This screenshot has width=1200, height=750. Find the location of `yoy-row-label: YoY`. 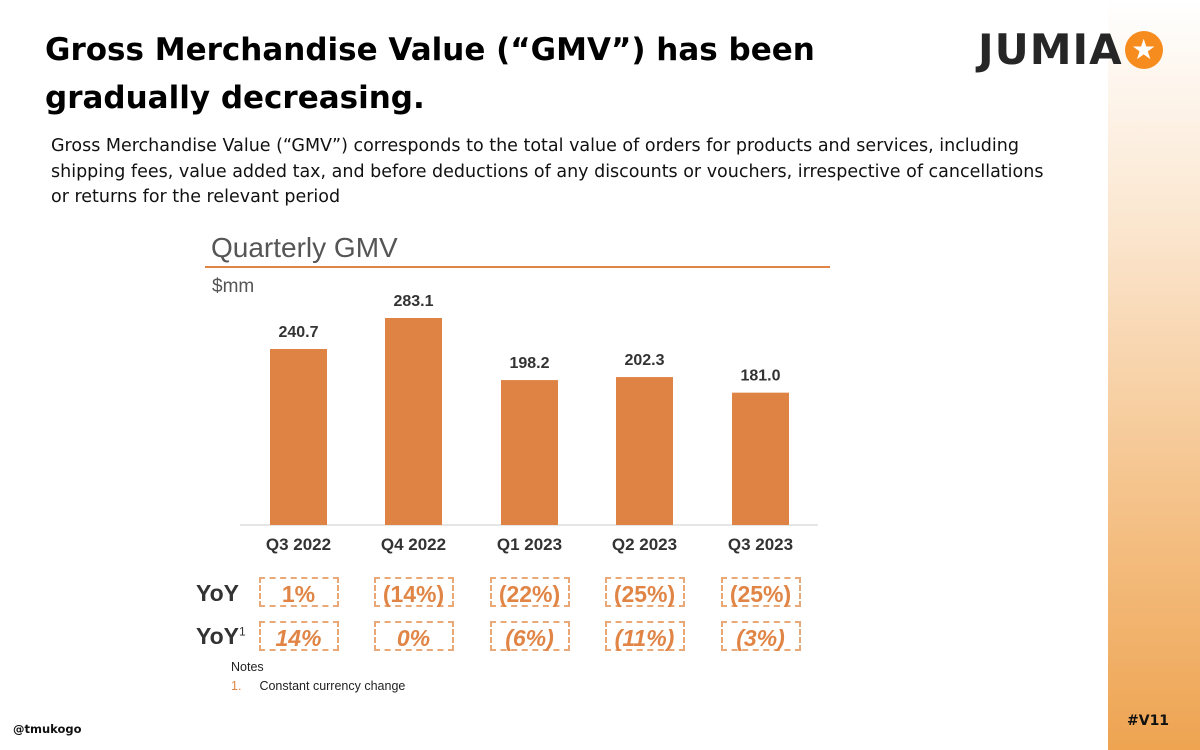

yoy-row-label: YoY is located at coordinates (218, 593).